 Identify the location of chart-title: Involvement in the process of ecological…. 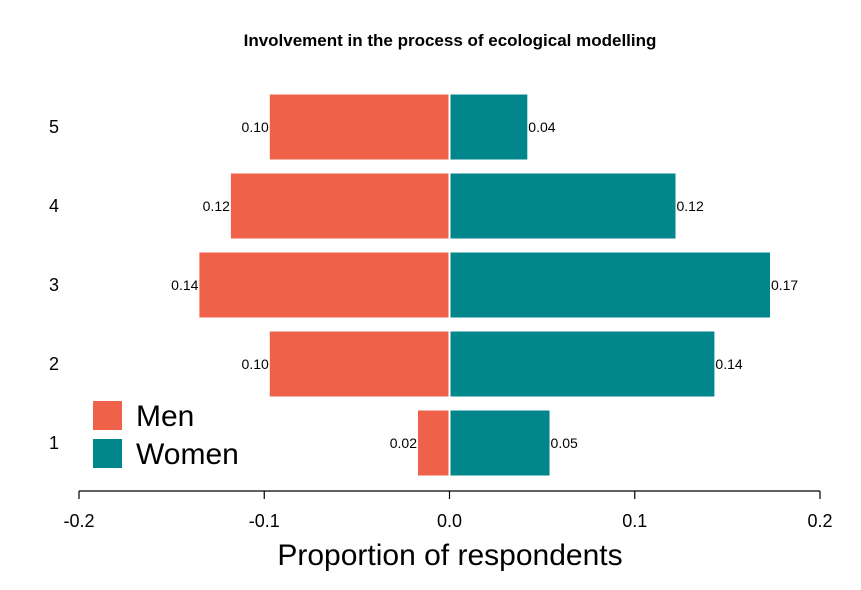
(450, 40).